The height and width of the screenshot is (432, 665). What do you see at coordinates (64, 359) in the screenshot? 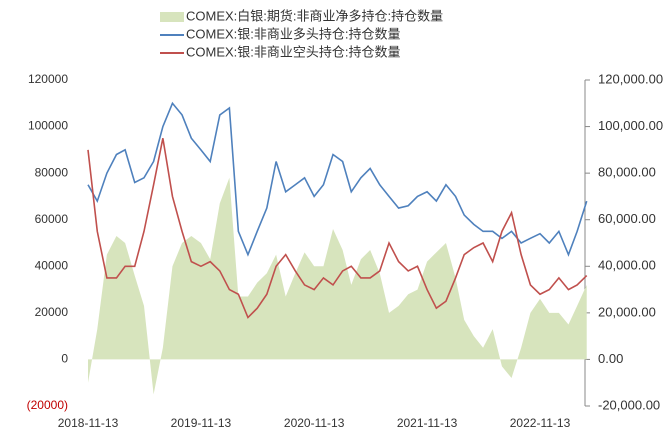
I see `y-tick-label: 0` at bounding box center [64, 359].